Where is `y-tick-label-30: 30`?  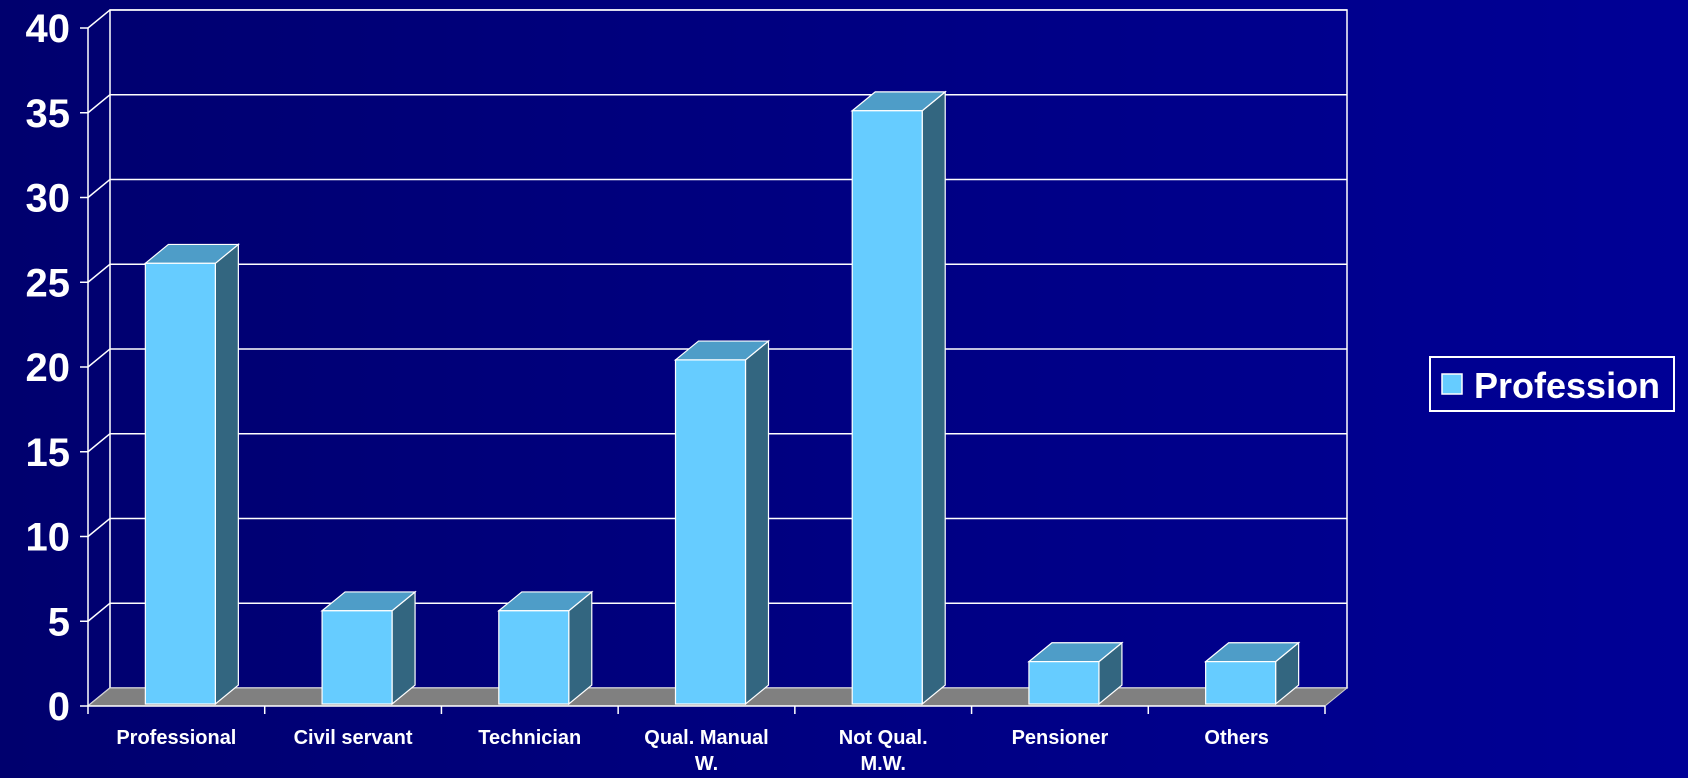 y-tick-label-30: 30 is located at coordinates (48, 199).